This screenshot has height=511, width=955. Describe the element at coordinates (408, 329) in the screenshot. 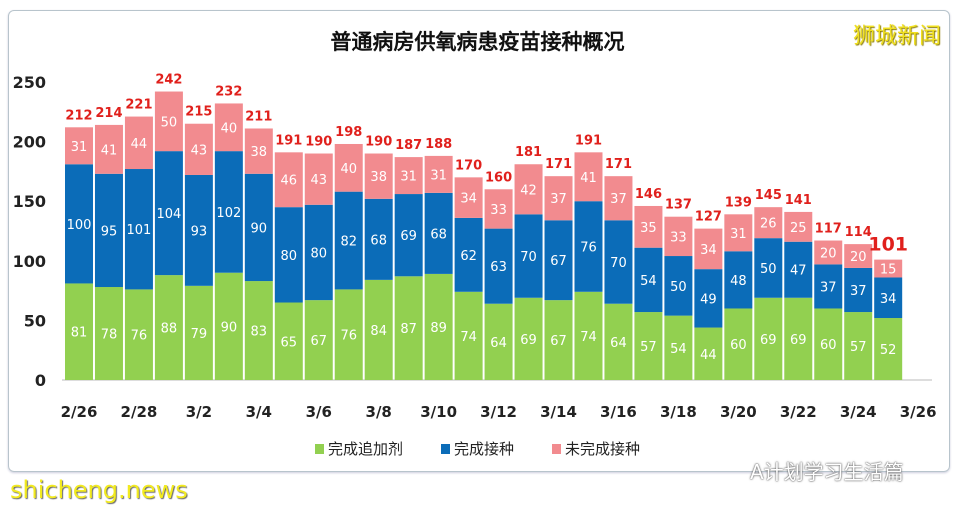

I see `data-label: 87` at that location.